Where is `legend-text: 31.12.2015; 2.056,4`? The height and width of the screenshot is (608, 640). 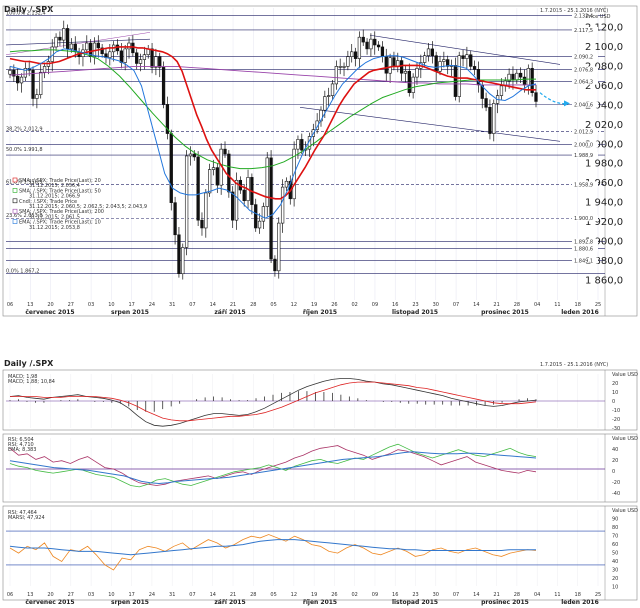
legend-text: 31.12.2015; 2.056,4 is located at coordinates (54, 186).